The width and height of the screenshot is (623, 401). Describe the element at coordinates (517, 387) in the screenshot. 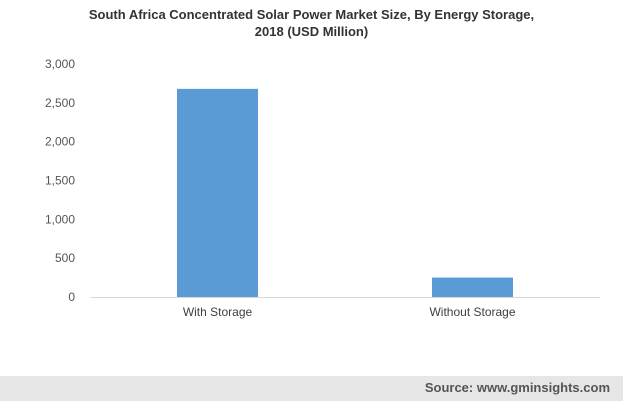

I see `source-text: Source: www.gminsights.com` at that location.